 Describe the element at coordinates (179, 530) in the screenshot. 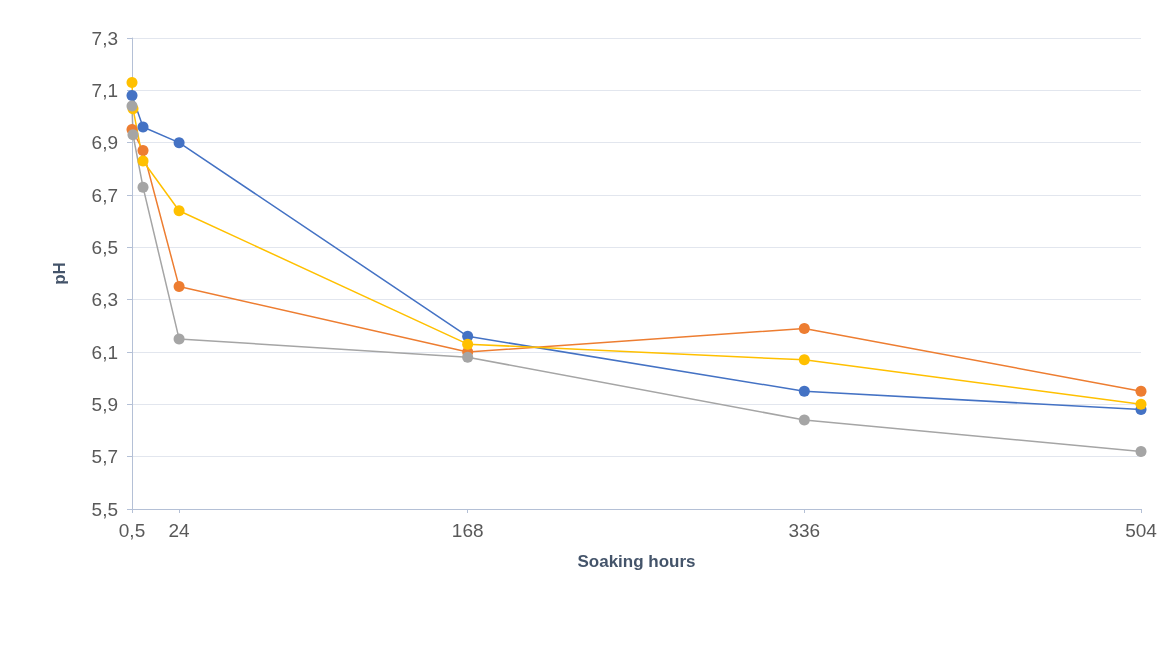

I see `x-tick-label: 24` at that location.